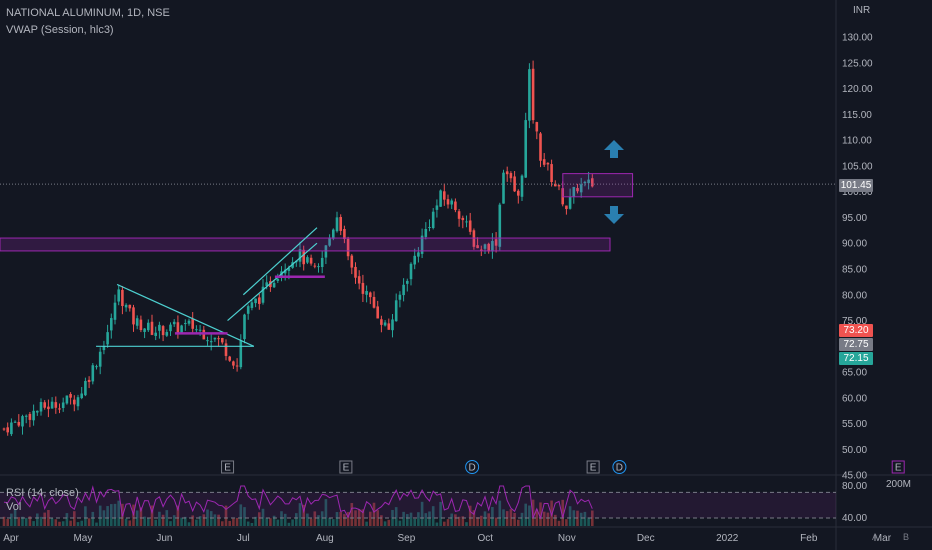  Describe the element at coordinates (14, 507) in the screenshot. I see `volume-indicator-label: Vol` at that location.